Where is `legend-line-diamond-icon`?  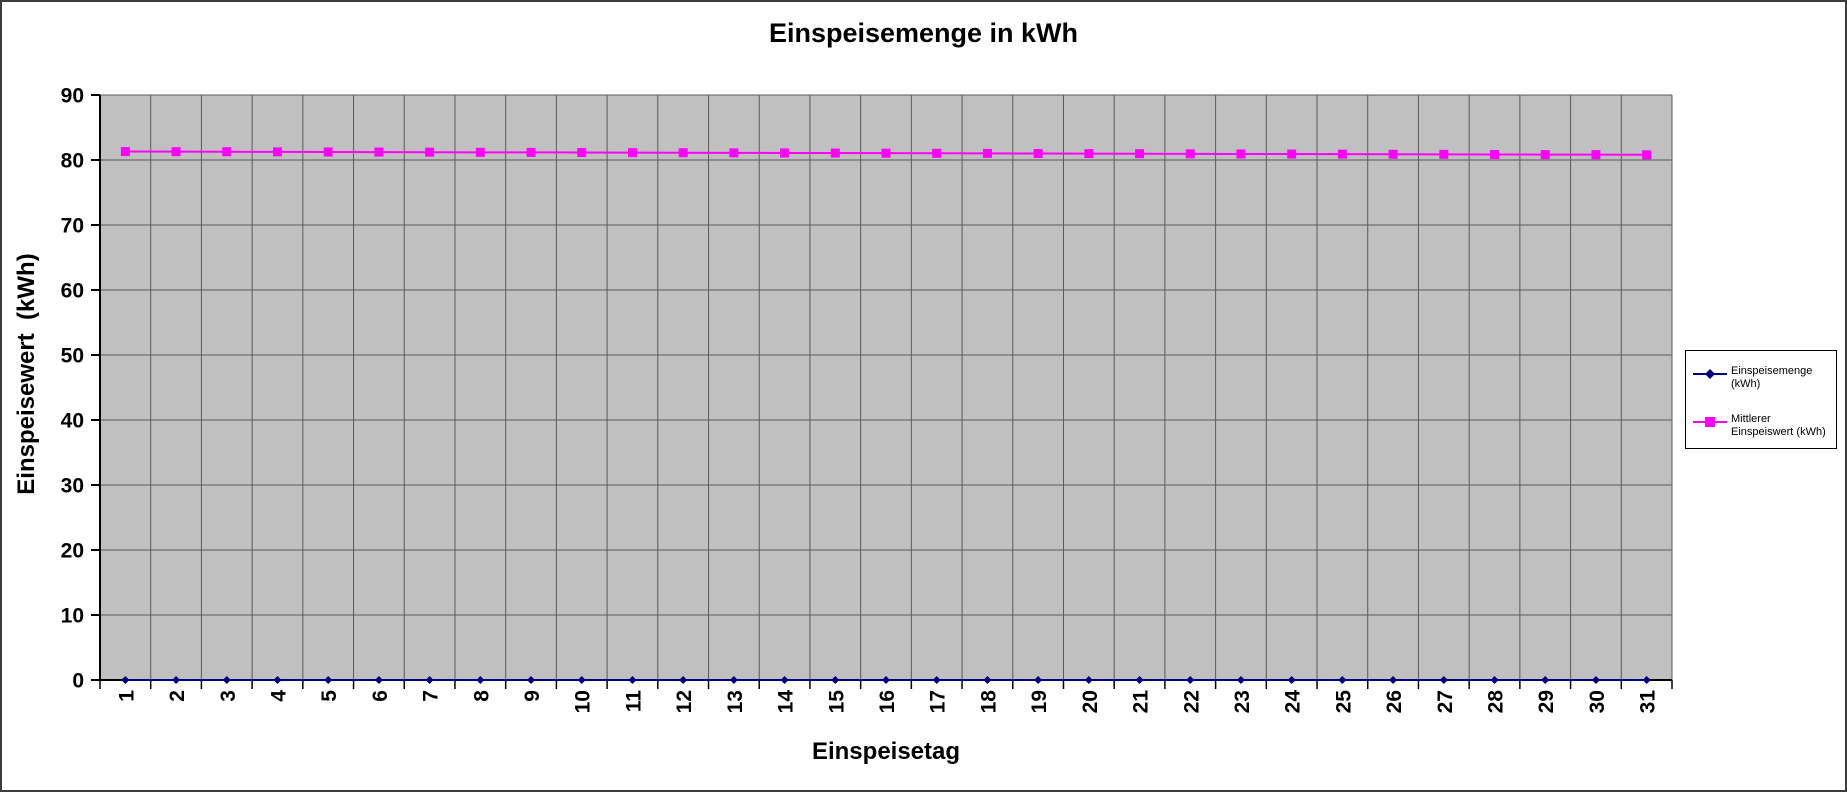
legend-line-diamond-icon is located at coordinates (1710, 374).